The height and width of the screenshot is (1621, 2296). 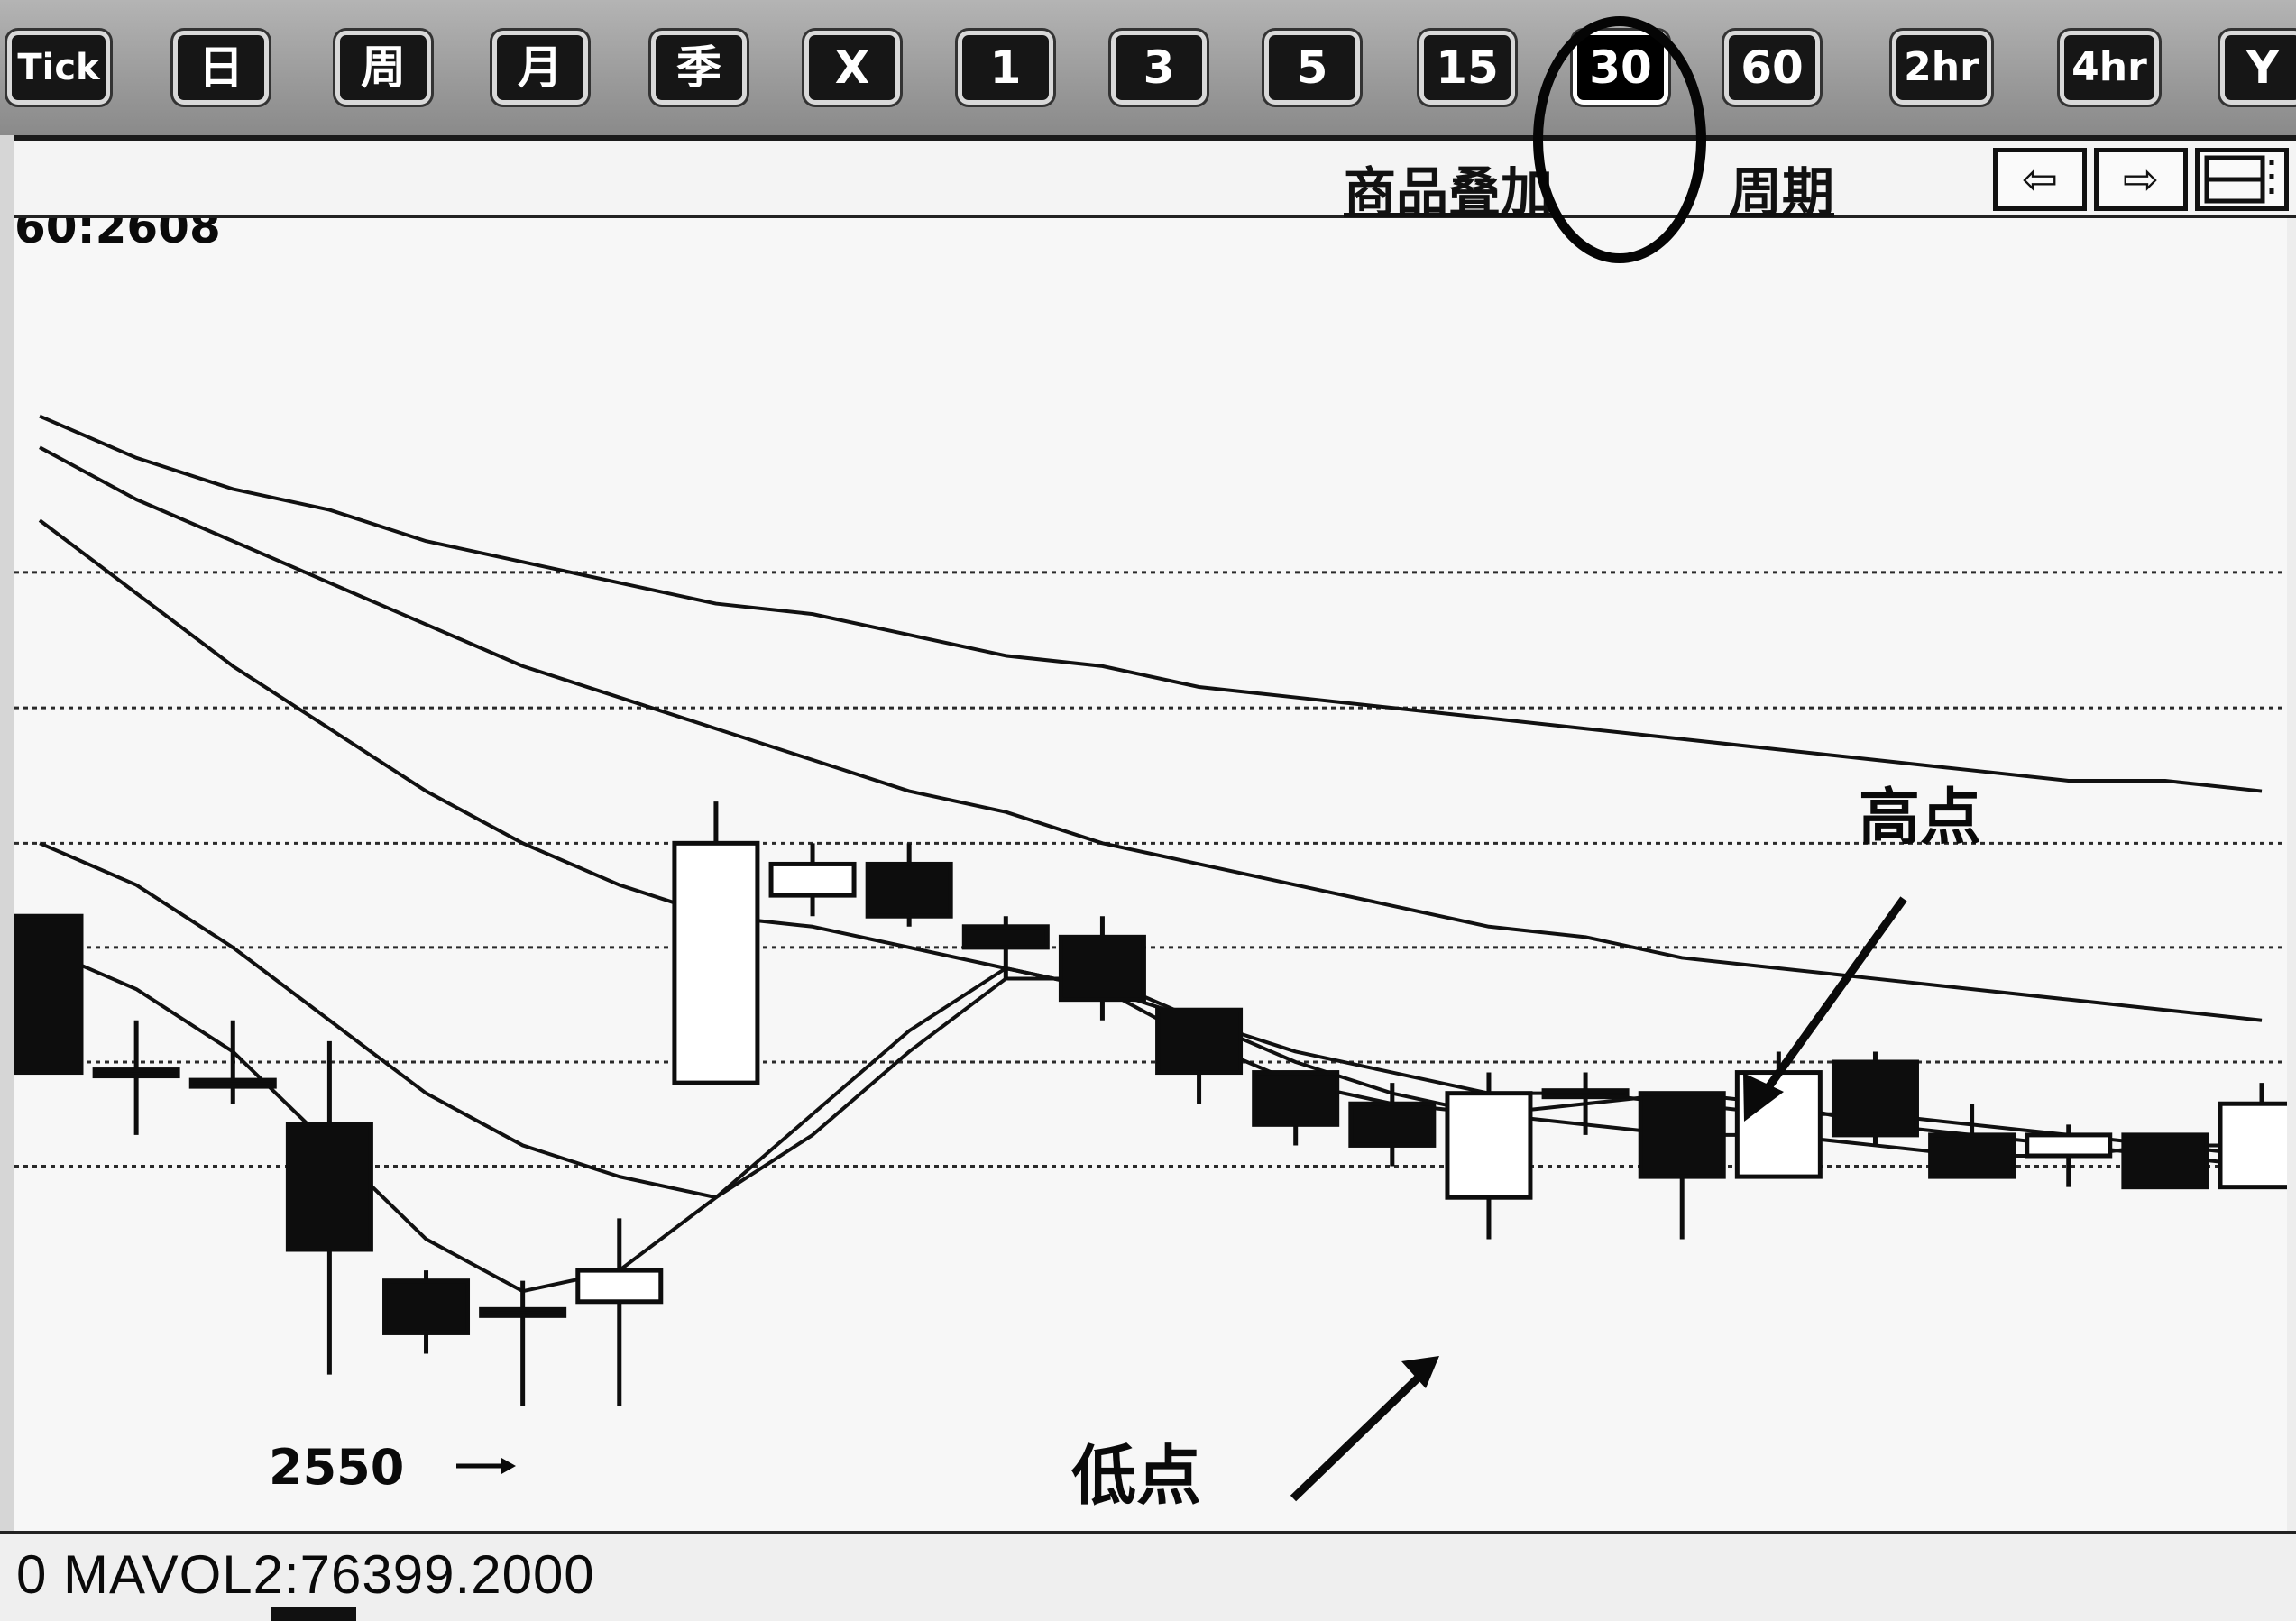 What do you see at coordinates (1148, 1576) in the screenshot?
I see `volume-footer: 0 MAVOL2:76399.2000` at bounding box center [1148, 1576].